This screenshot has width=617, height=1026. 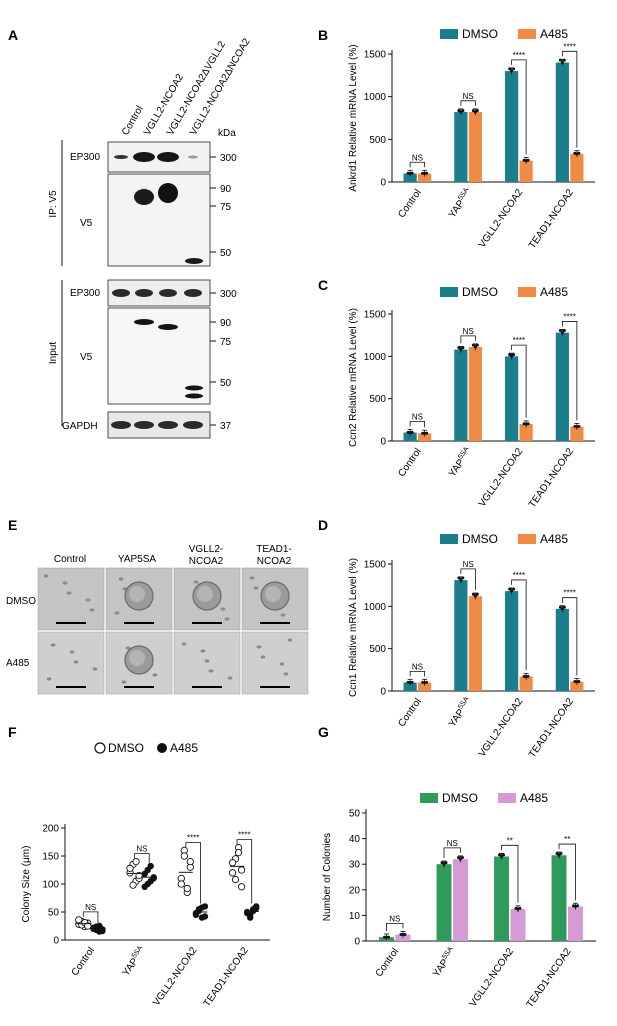 What do you see at coordinates (226, 383) in the screenshot?
I see `marker-50-b: 50` at bounding box center [226, 383].